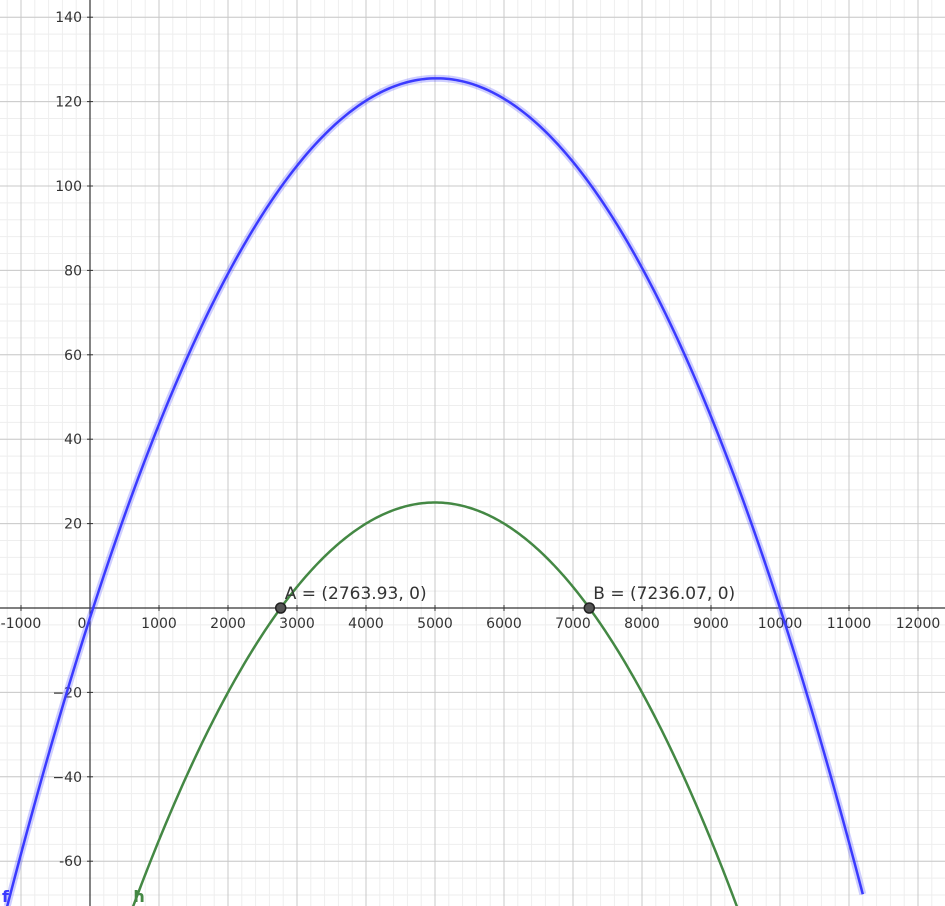 The width and height of the screenshot is (945, 906). Describe the element at coordinates (67, 778) in the screenshot. I see `y-tick-label: −40` at that location.